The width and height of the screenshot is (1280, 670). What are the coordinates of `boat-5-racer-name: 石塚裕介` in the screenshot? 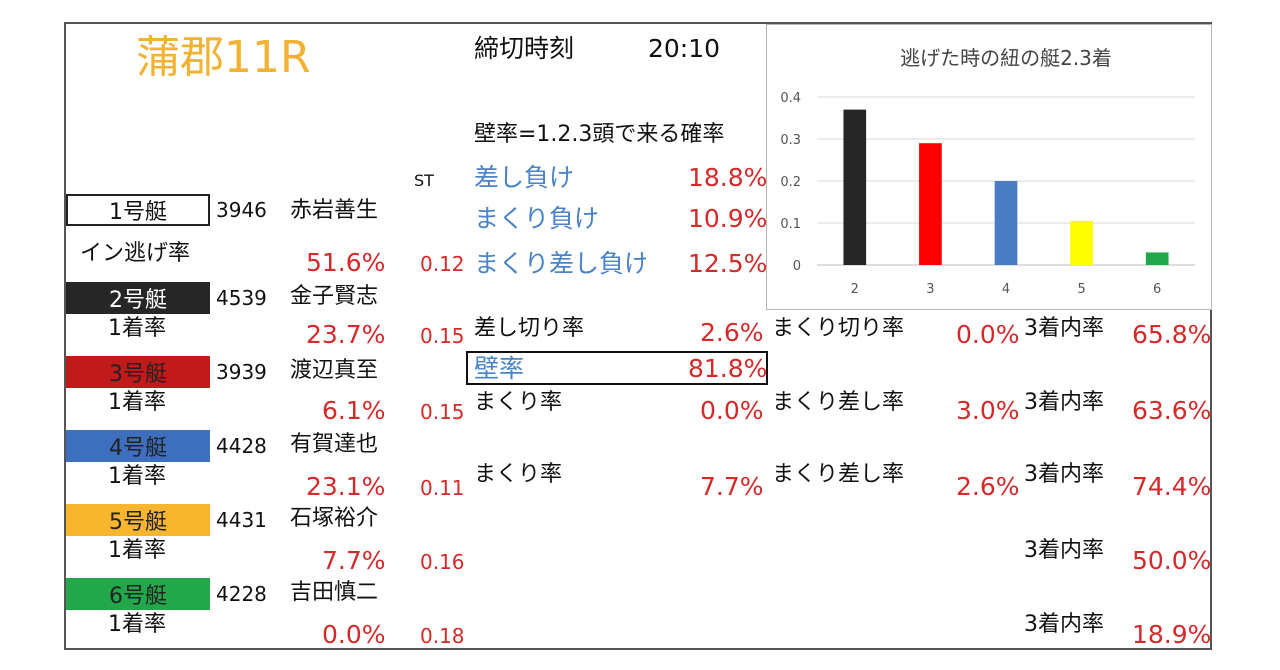 It's located at (334, 518).